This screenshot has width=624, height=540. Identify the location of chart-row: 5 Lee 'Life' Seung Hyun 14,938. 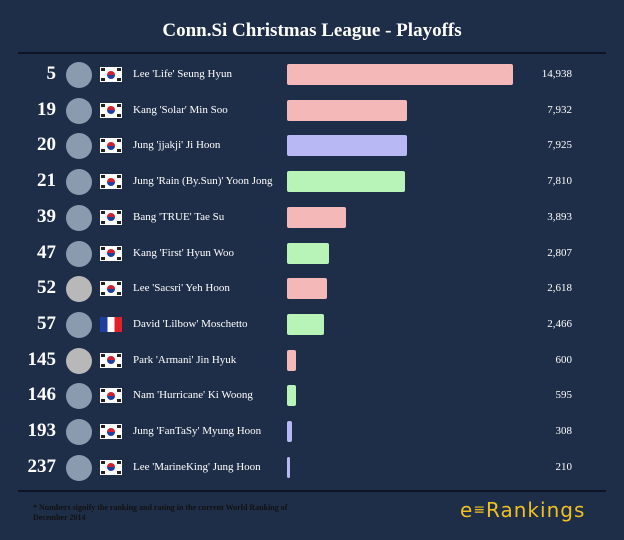
(312, 75).